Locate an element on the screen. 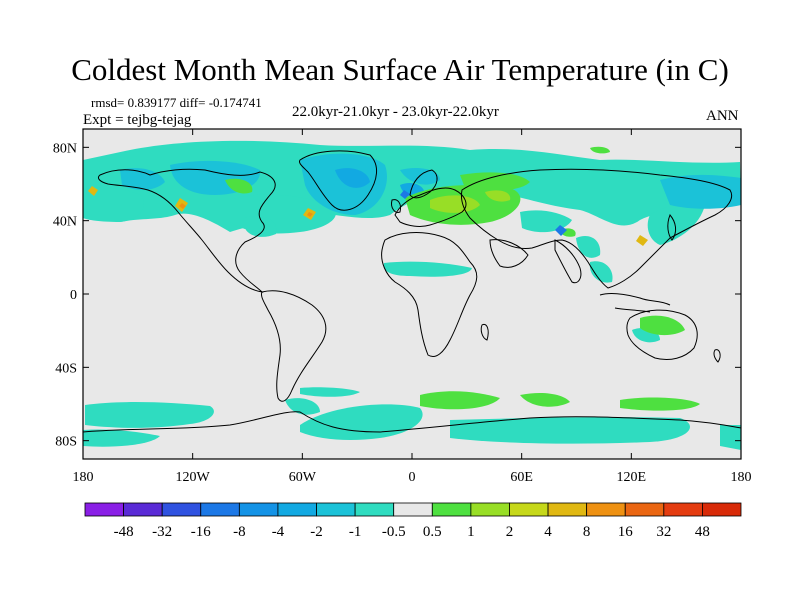 Image resolution: width=800 pixels, height=600 pixels. anomaly-greenland-core is located at coordinates (352, 178).